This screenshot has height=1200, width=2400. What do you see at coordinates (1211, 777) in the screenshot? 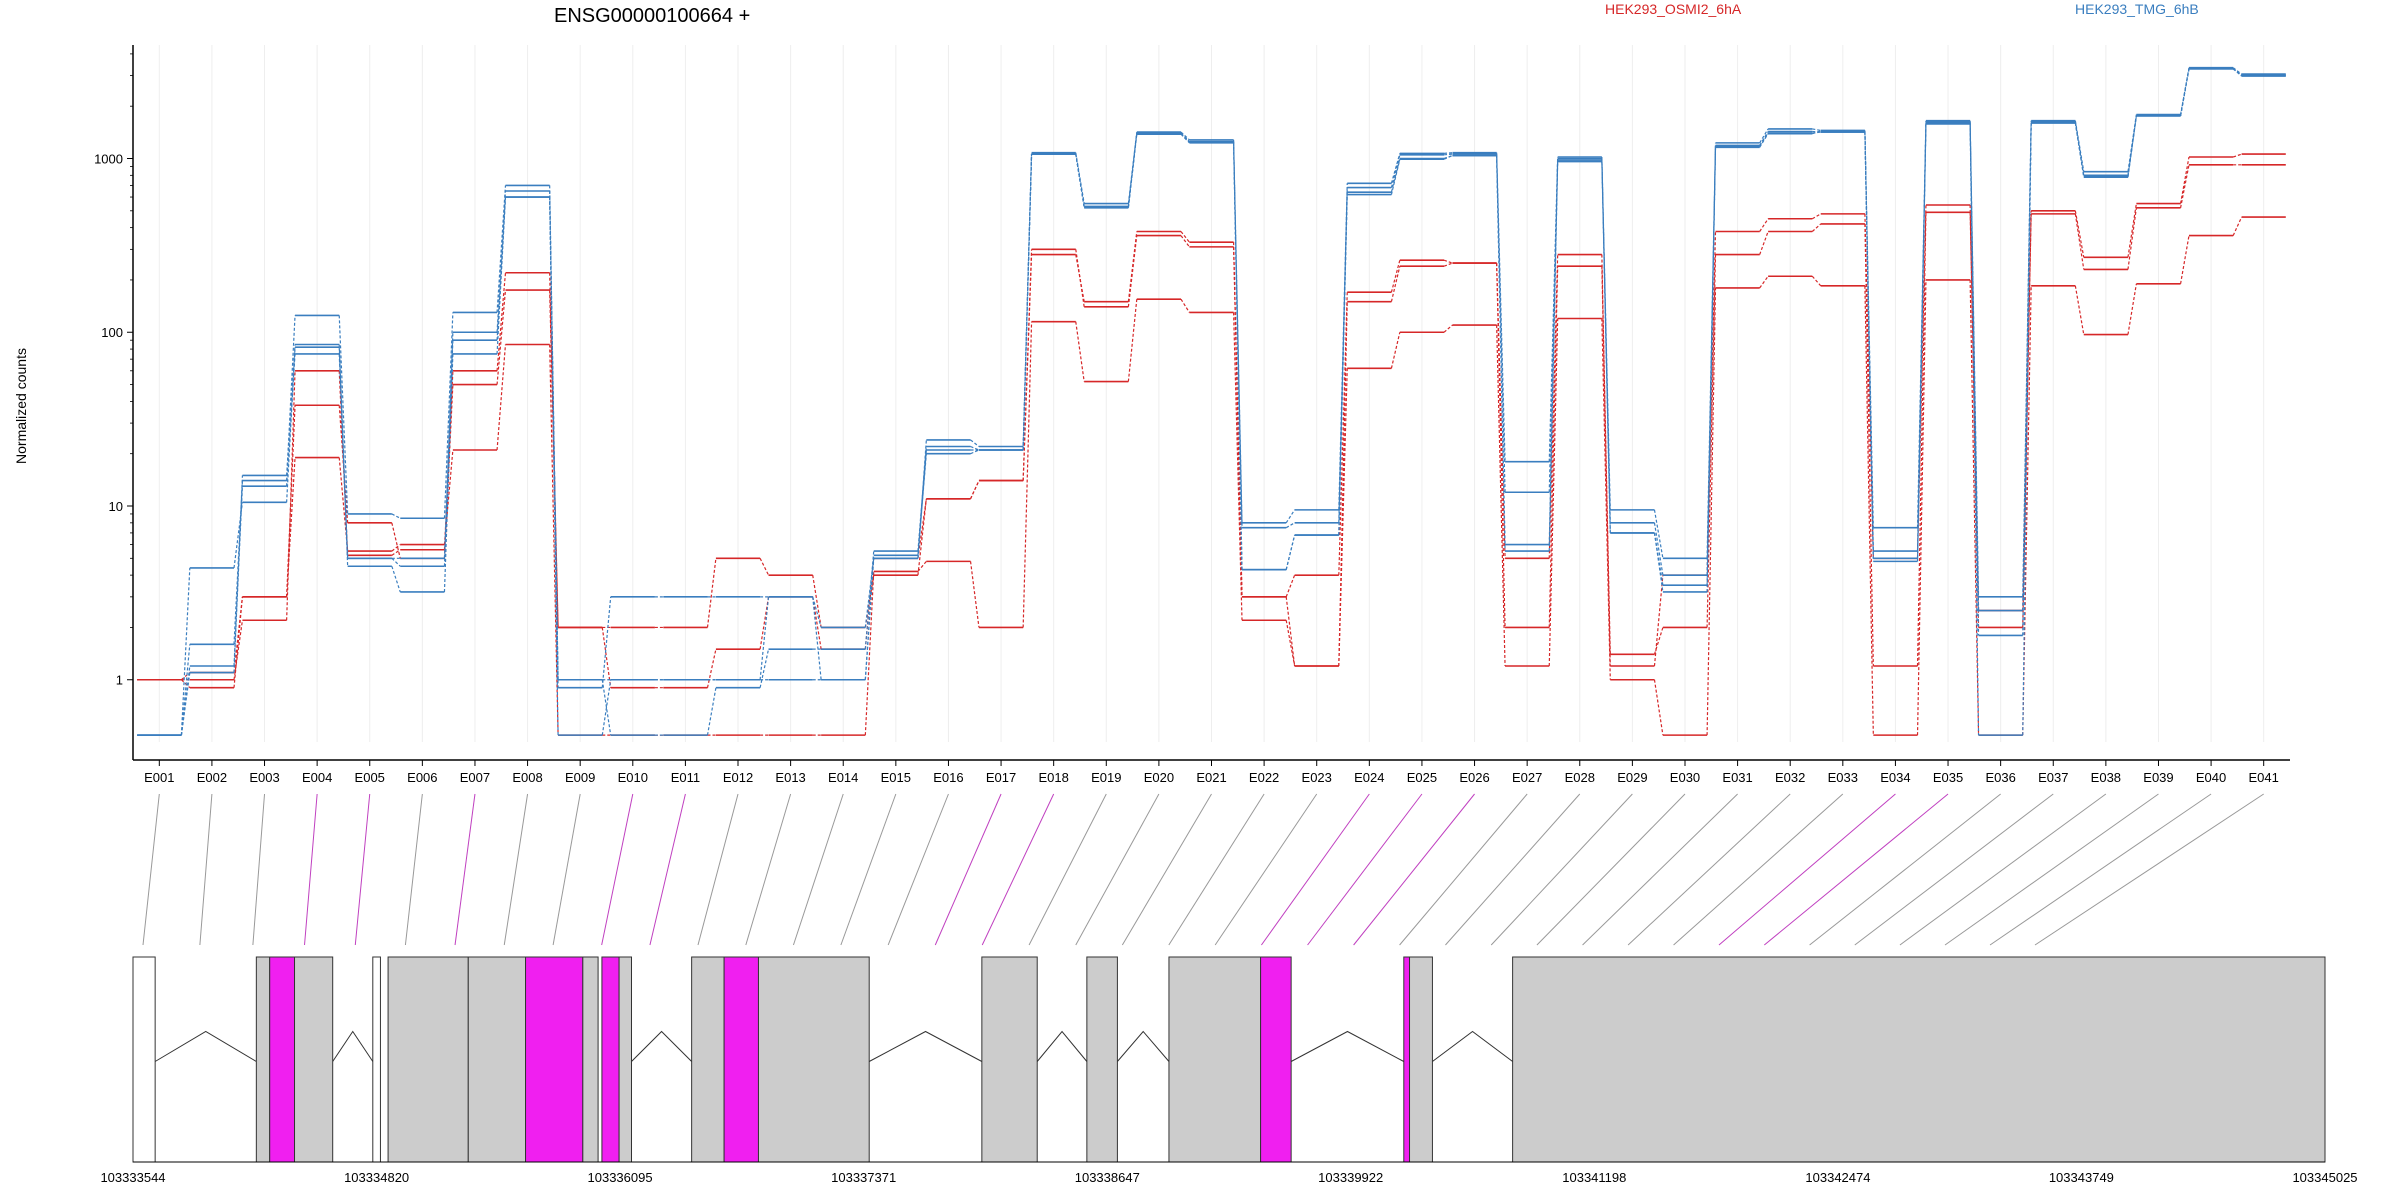
I see `x-tick-label: E021` at bounding box center [1211, 777].